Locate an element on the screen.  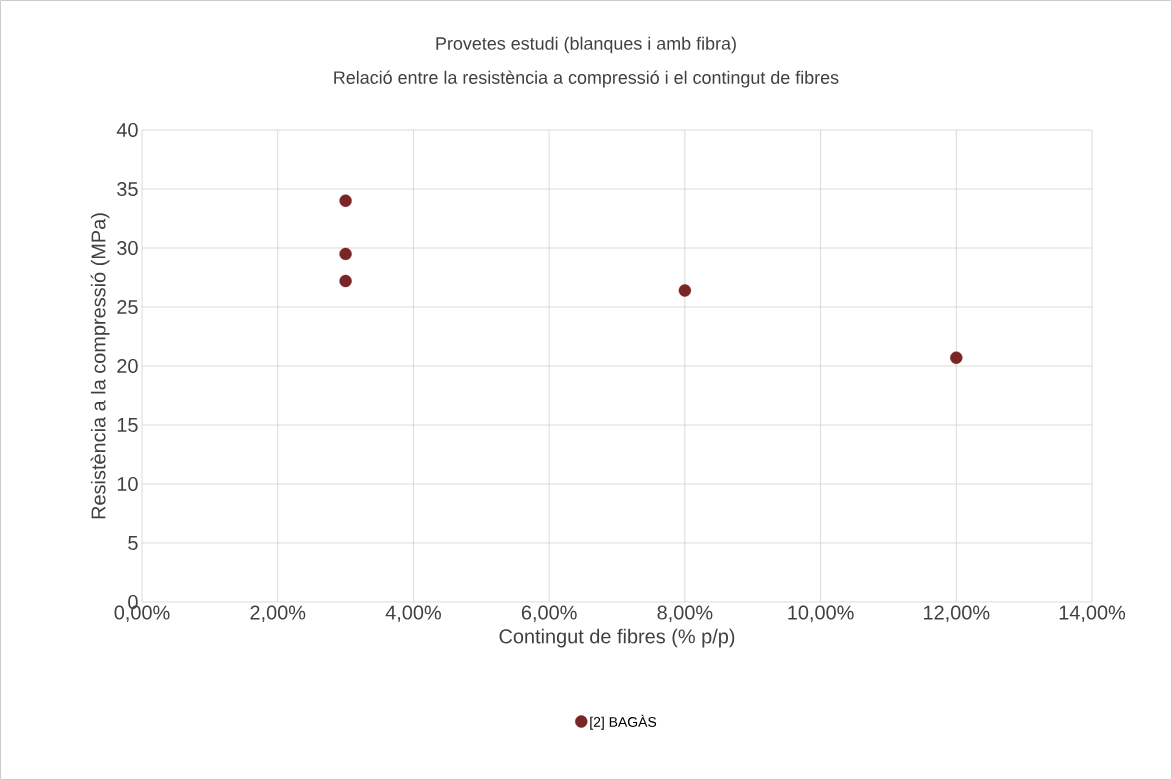
x-tick-label: 14,00% is located at coordinates (1092, 613).